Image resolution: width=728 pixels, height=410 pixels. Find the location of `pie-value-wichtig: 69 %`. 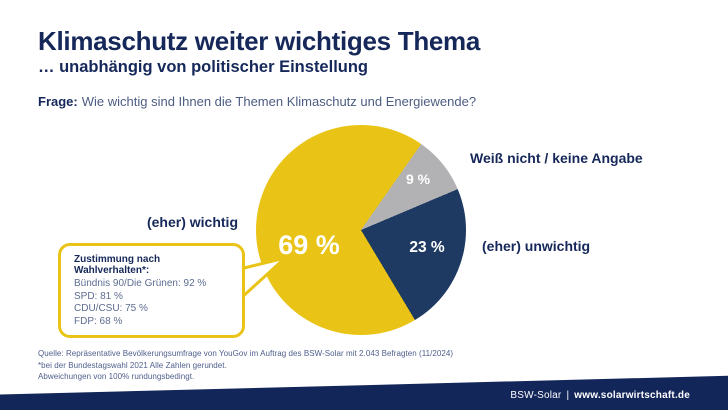

pie-value-wichtig: 69 % is located at coordinates (309, 245).